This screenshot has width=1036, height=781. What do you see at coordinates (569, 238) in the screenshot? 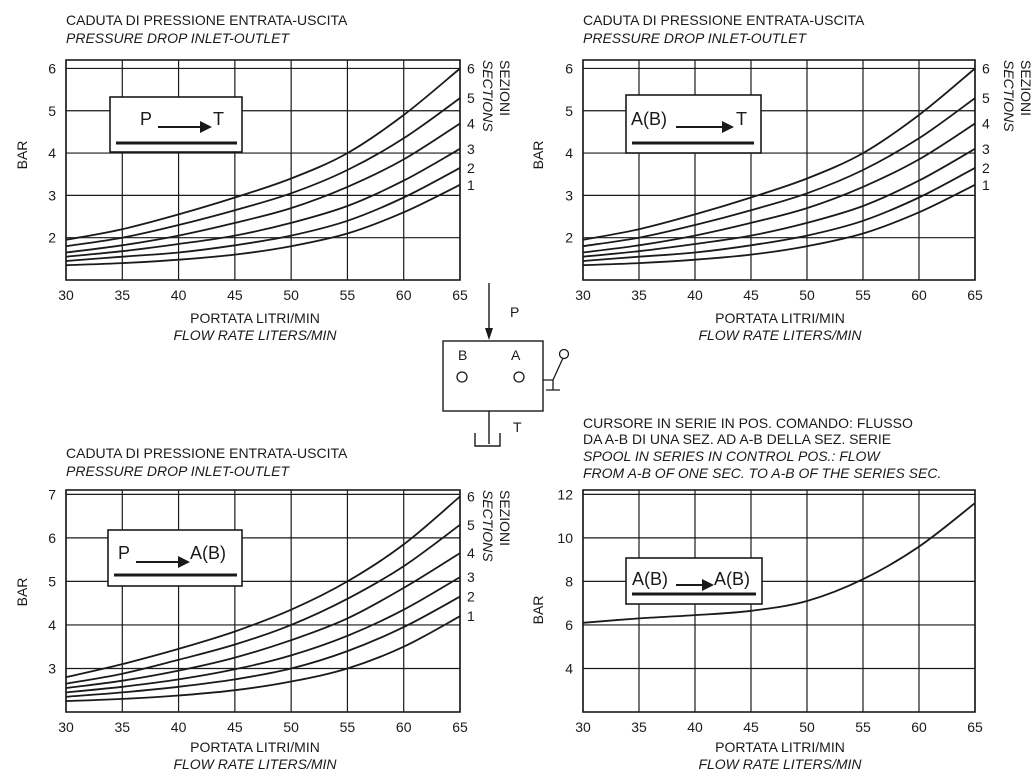
I see `y-tick-label: 2` at bounding box center [569, 238].